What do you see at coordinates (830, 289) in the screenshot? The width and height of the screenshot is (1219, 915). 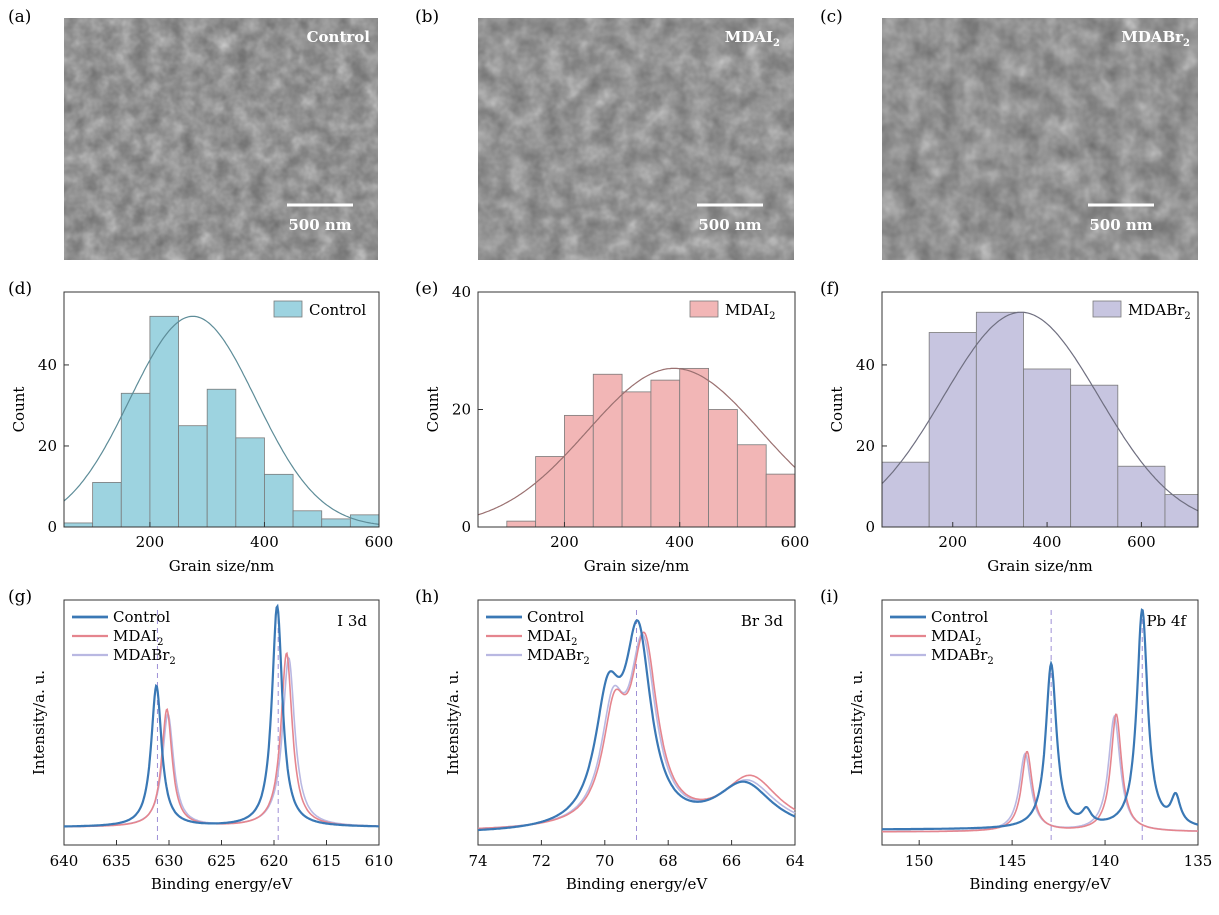 I see `panel-letter-f: (f)` at bounding box center [830, 289].